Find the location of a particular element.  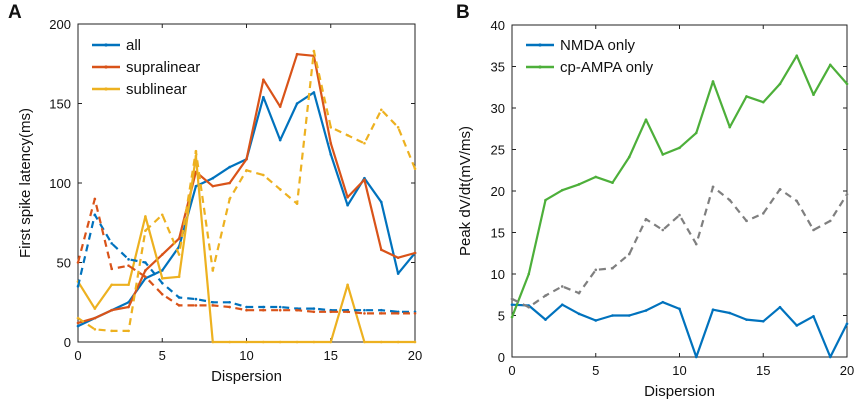

y-tick-label: 30 is located at coordinates (498, 108).